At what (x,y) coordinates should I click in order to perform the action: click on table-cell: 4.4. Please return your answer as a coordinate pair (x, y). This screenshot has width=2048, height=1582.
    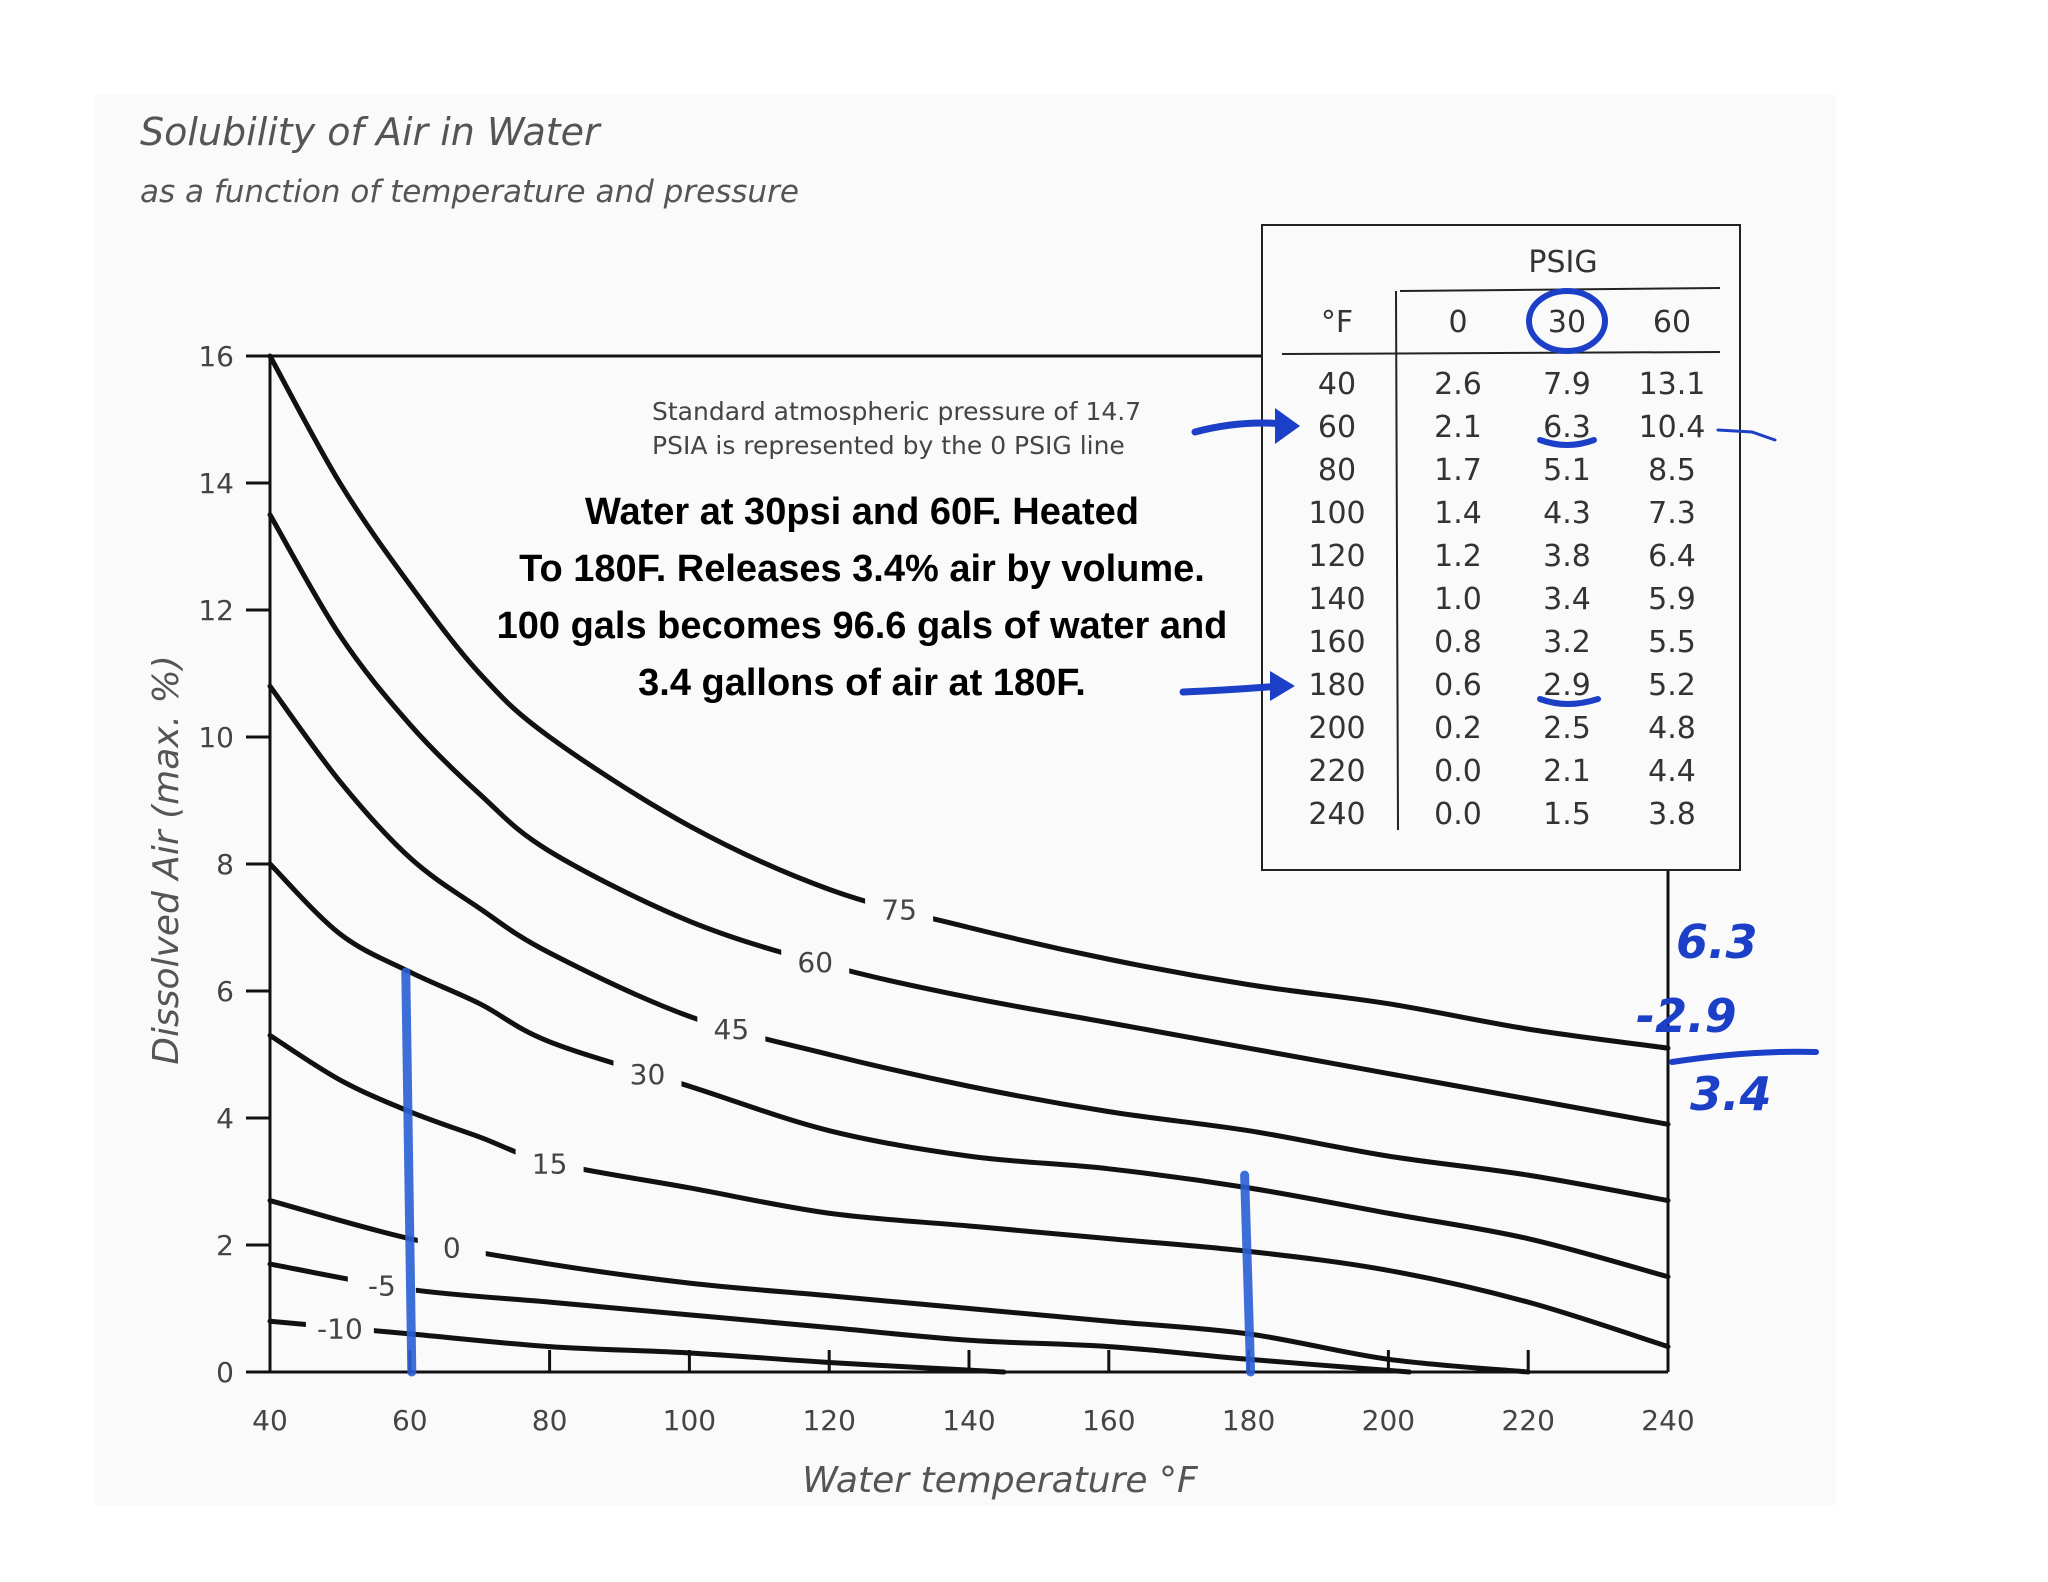
    Looking at the image, I should click on (1672, 771).